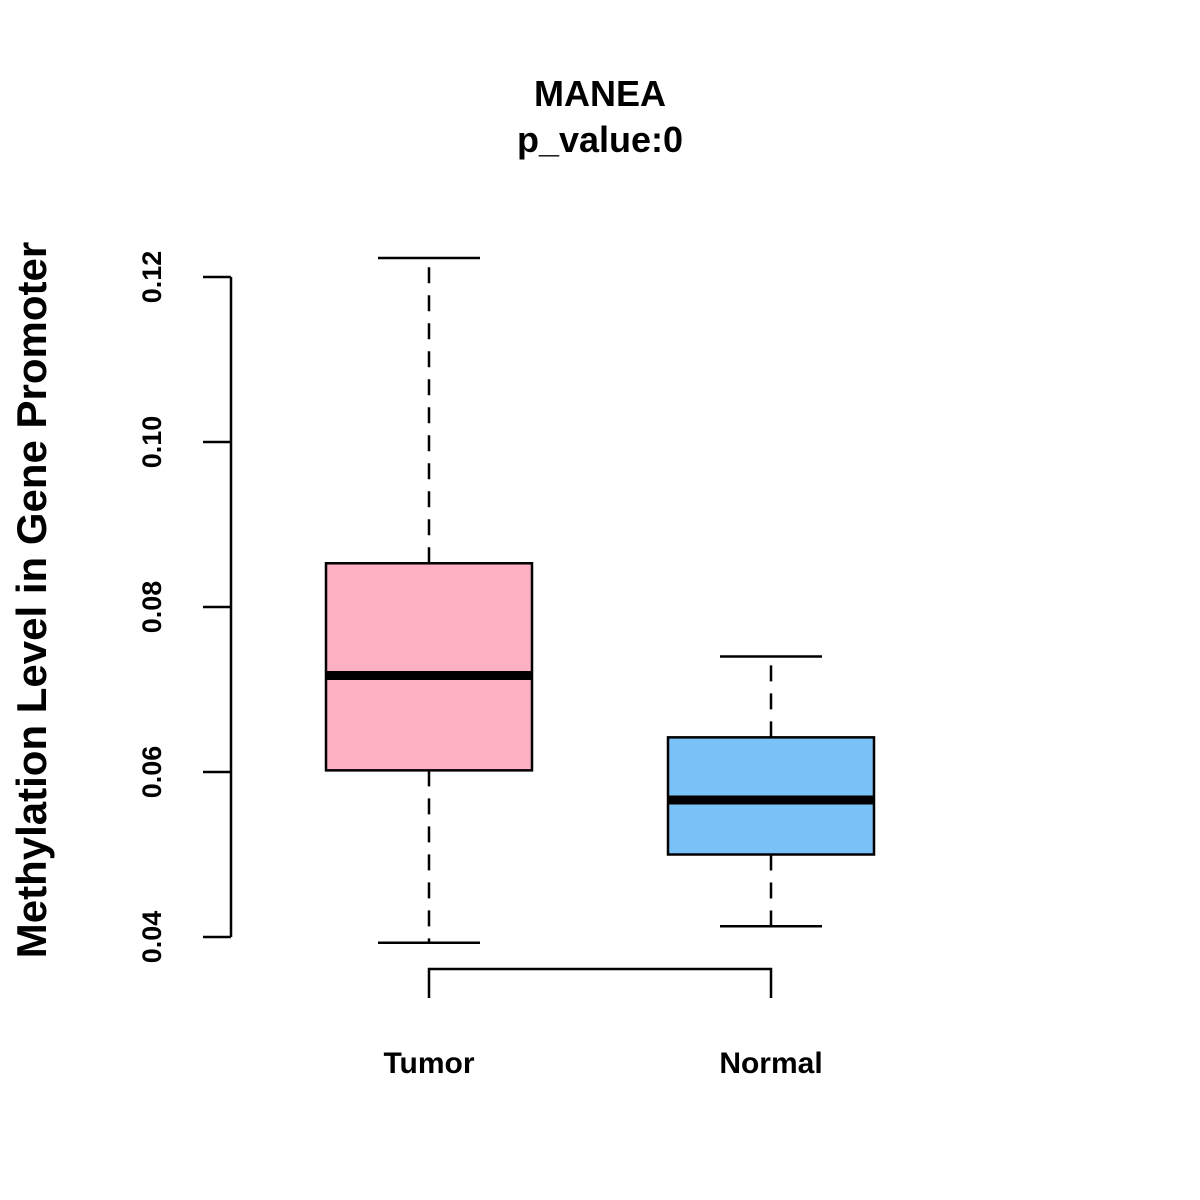  I want to click on iqr-box, so click(429, 667).